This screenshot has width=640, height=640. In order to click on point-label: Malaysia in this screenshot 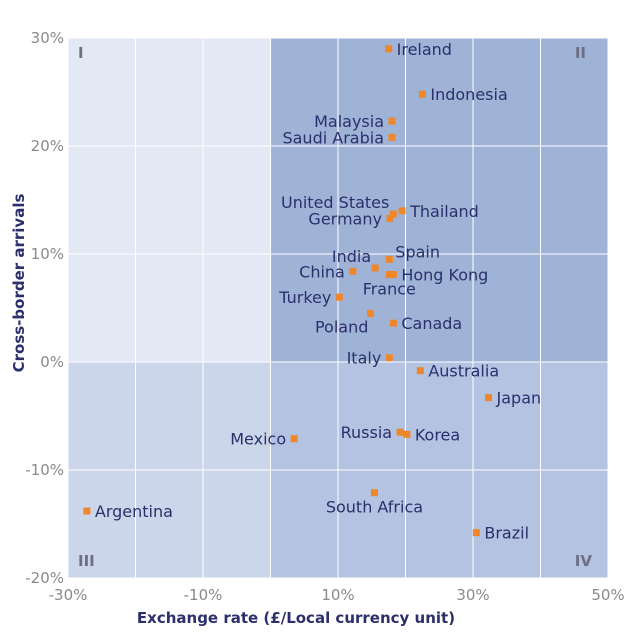, I will do `click(349, 121)`.